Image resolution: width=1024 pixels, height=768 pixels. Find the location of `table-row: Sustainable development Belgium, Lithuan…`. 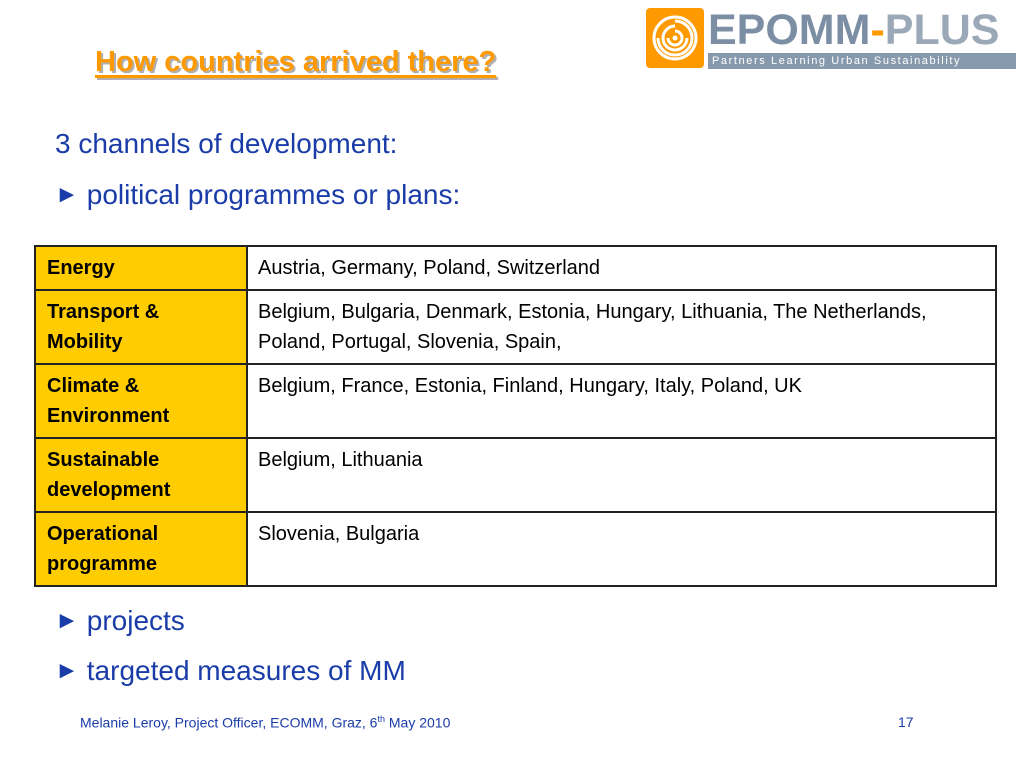

table-row: Sustainable development Belgium, Lithuan… is located at coordinates (515, 475).